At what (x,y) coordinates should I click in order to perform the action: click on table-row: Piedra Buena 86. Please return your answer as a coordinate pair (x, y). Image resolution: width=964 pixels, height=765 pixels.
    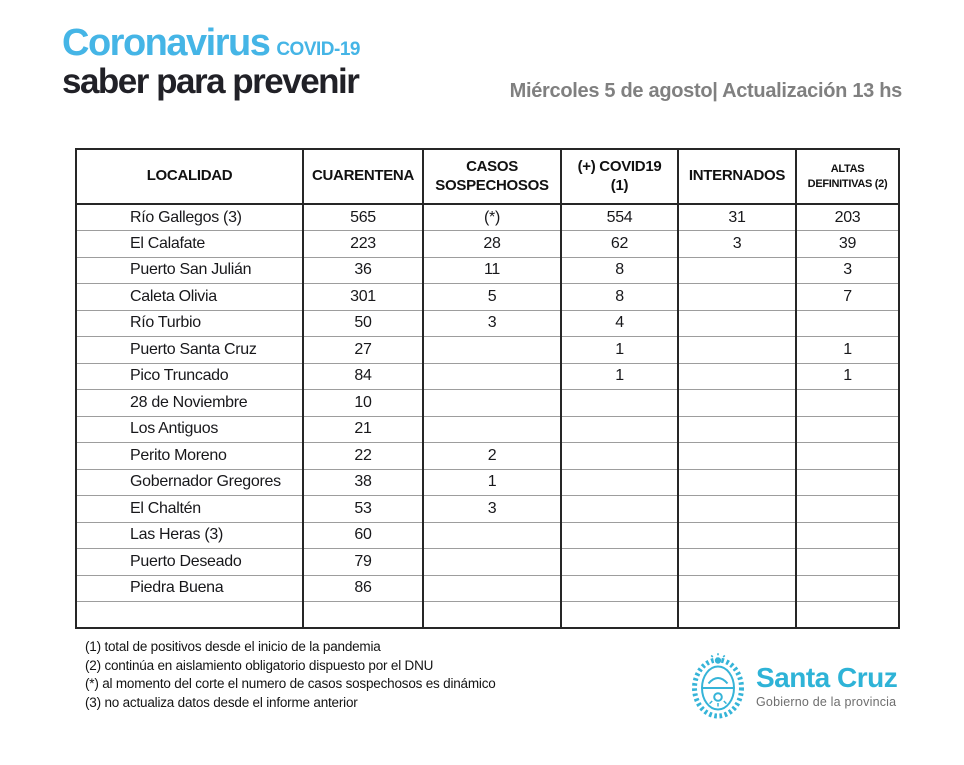
    Looking at the image, I should click on (487, 588).